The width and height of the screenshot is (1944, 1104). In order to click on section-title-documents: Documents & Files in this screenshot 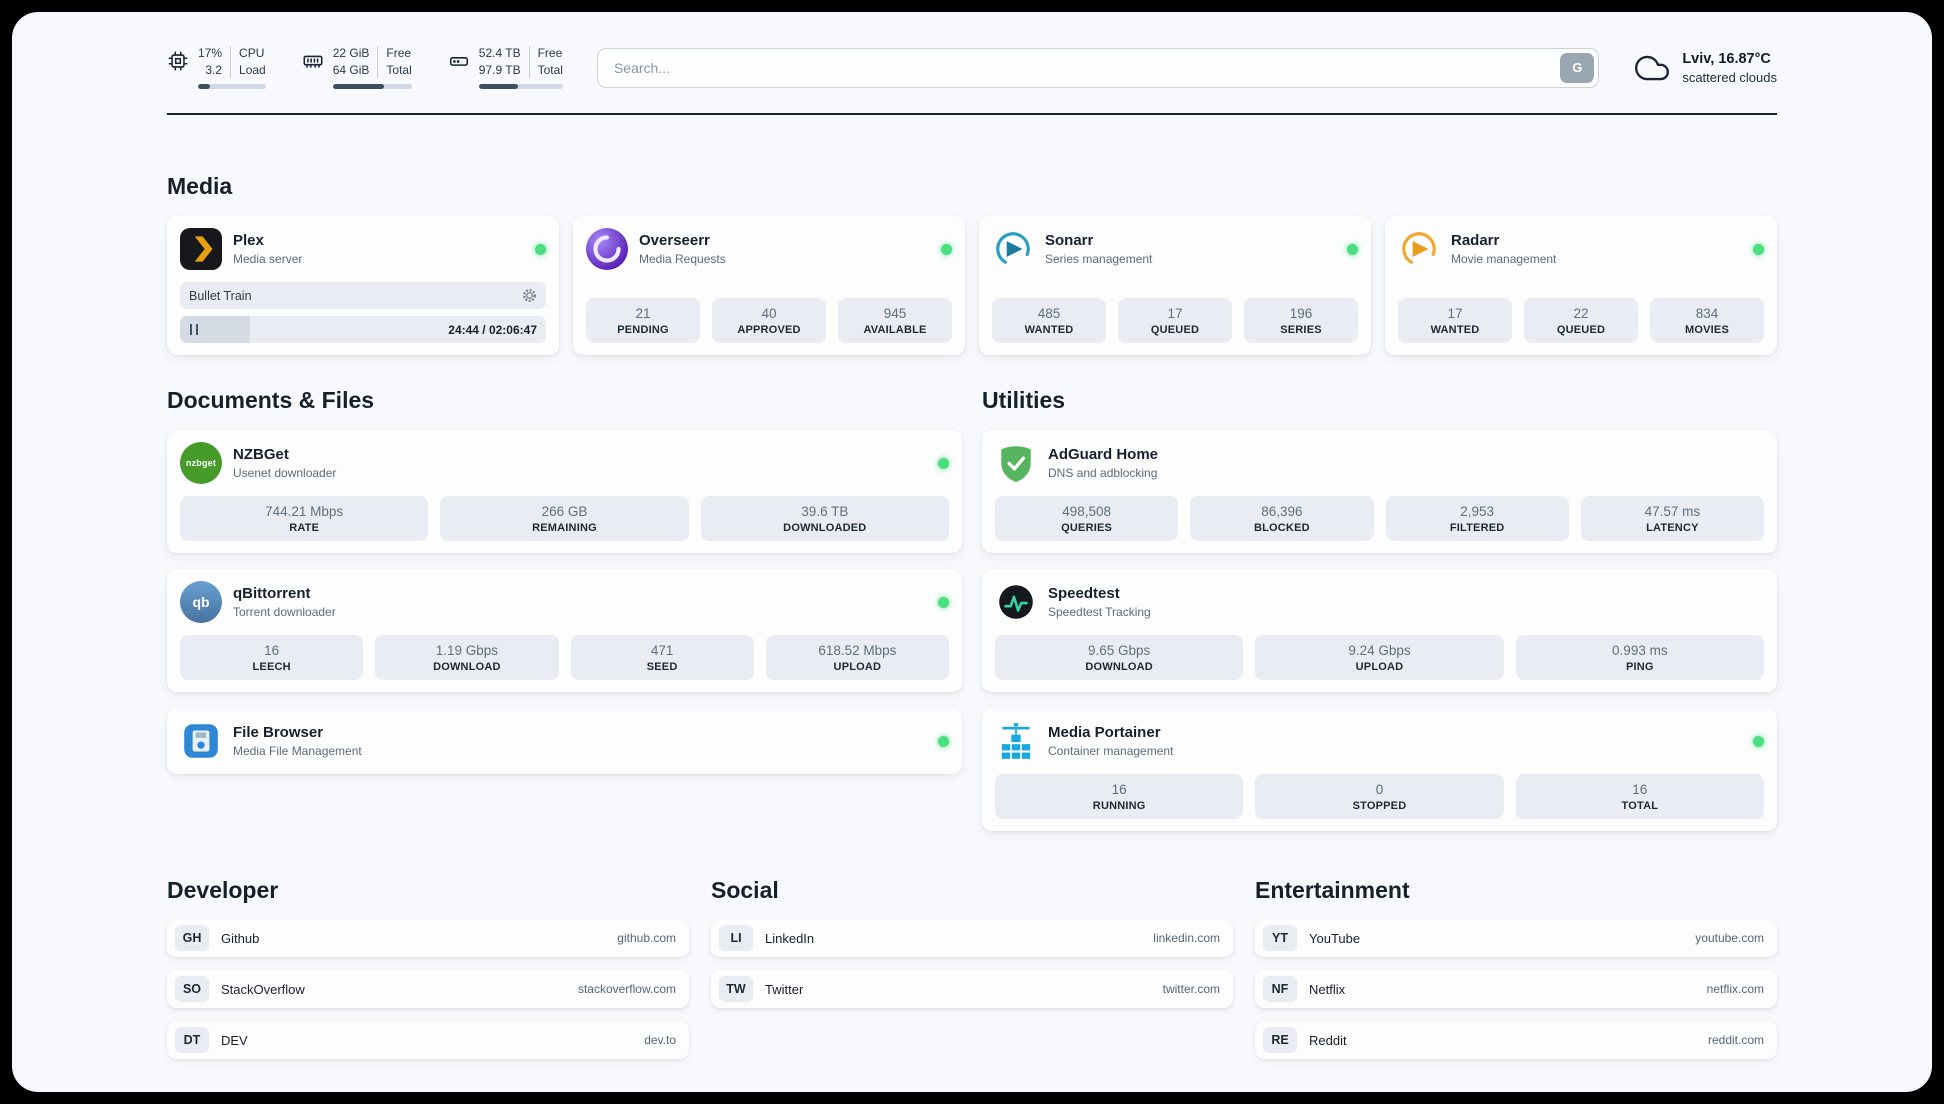, I will do `click(271, 400)`.